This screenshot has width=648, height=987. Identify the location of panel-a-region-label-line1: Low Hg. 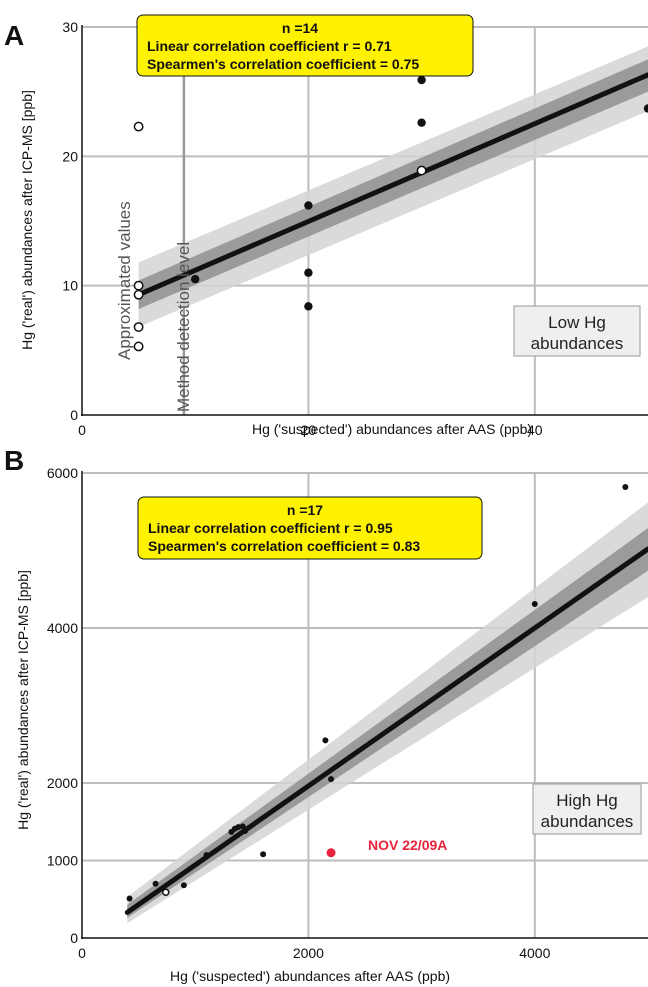
(577, 322).